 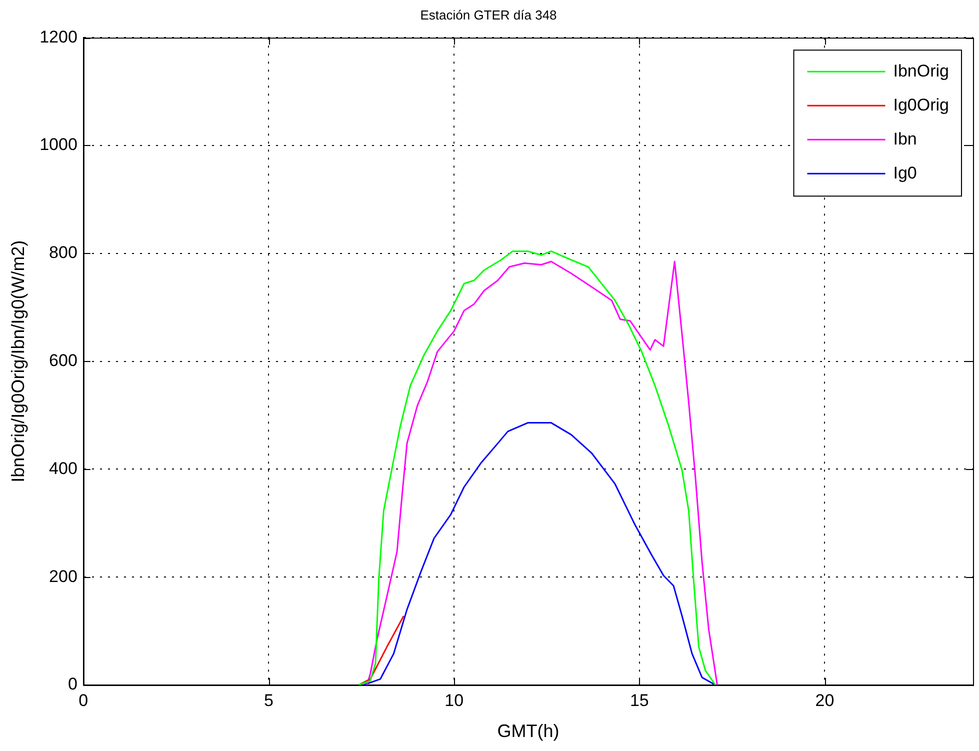 I want to click on legend-label: IbnOrig, so click(x=921, y=70).